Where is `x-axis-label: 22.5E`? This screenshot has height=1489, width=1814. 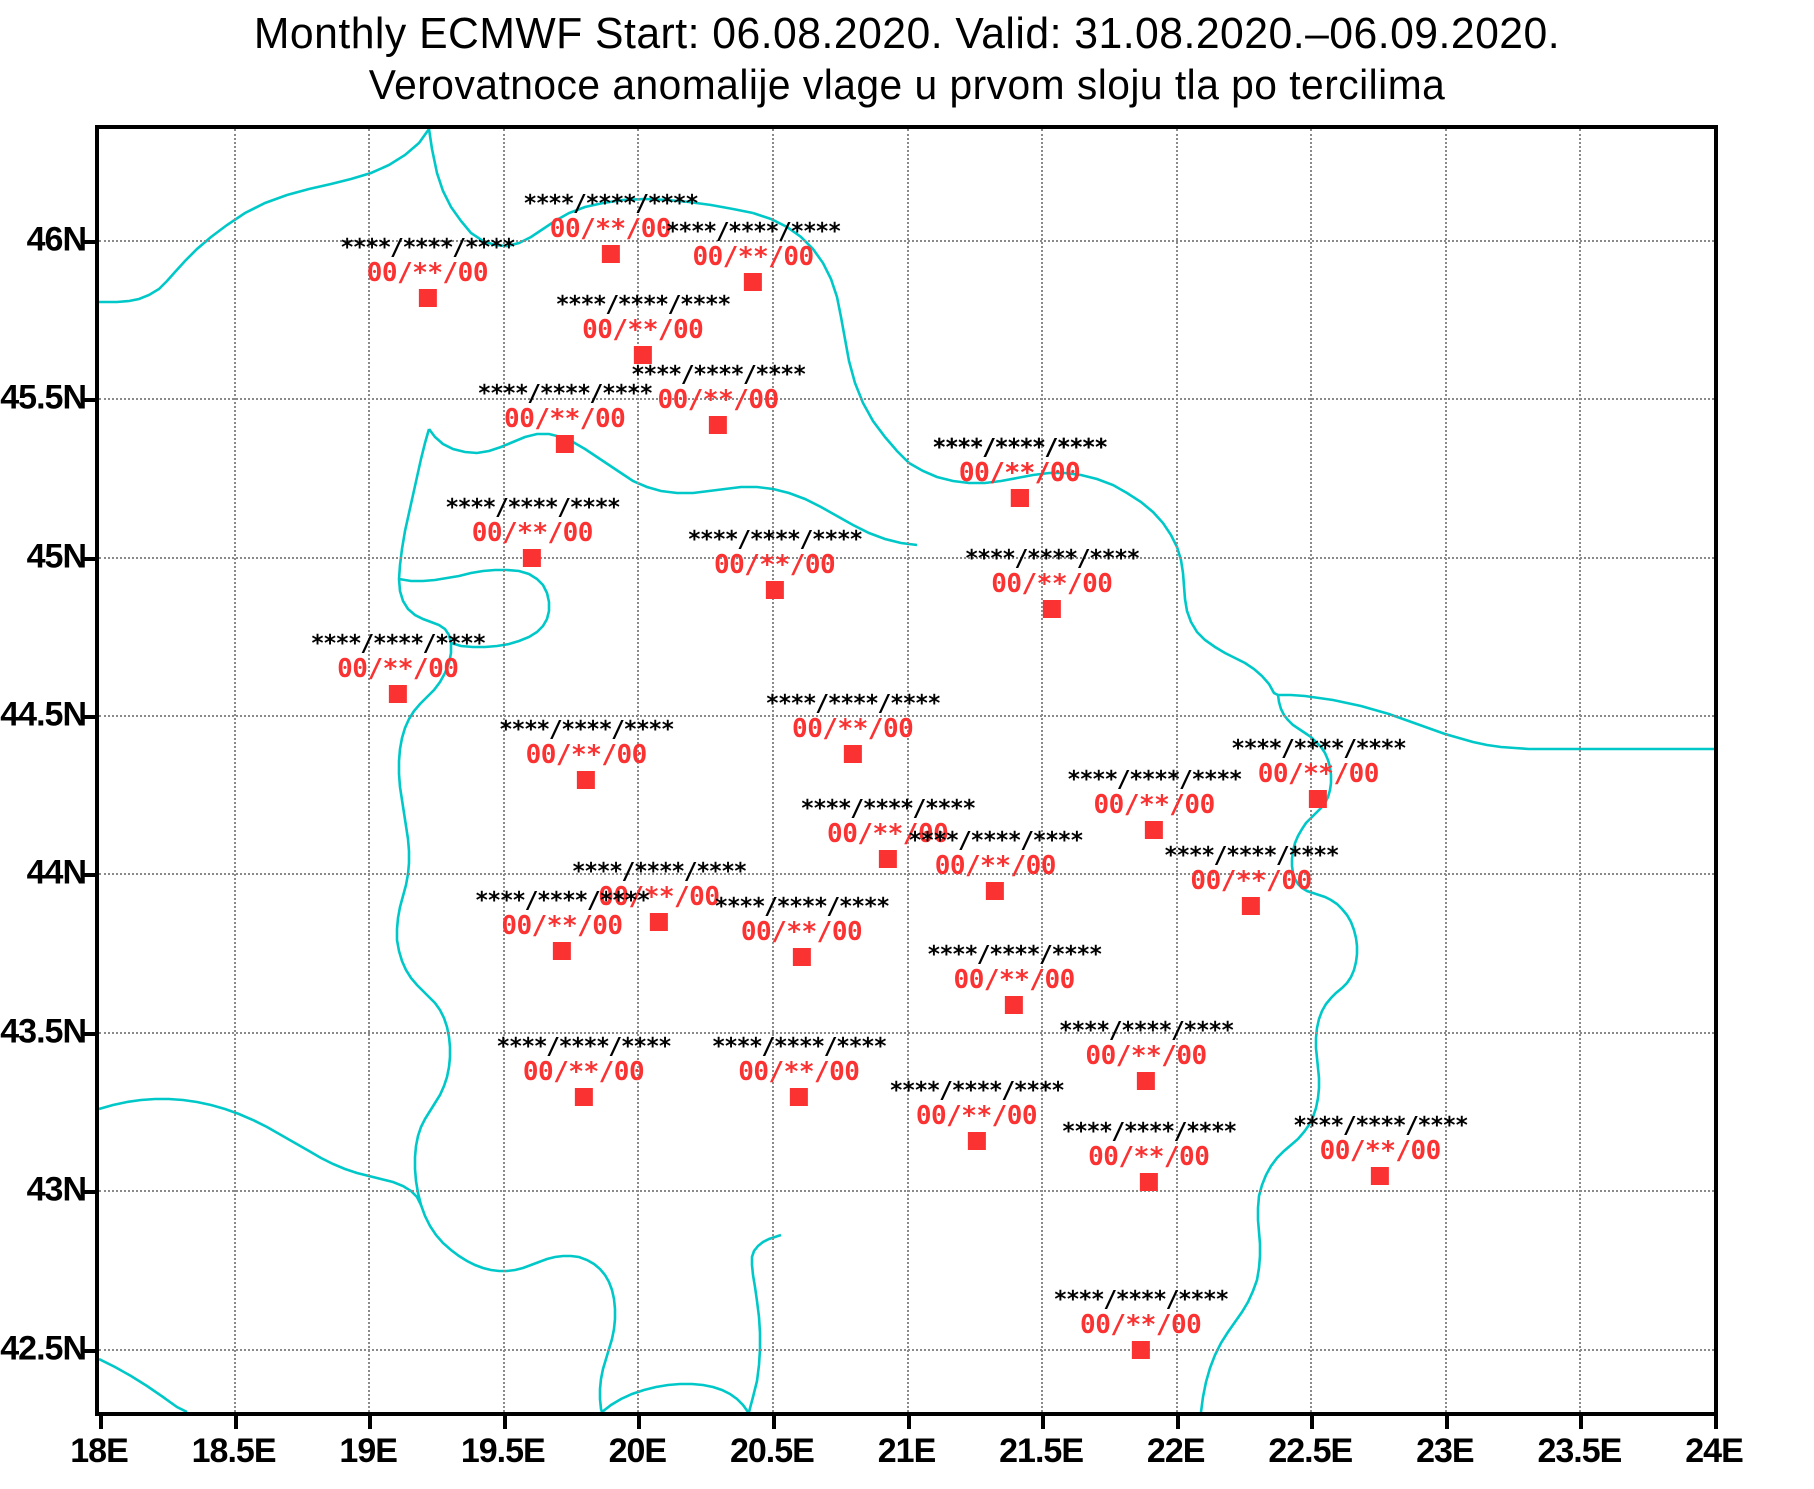
x-axis-label: 22.5E is located at coordinates (1310, 1451).